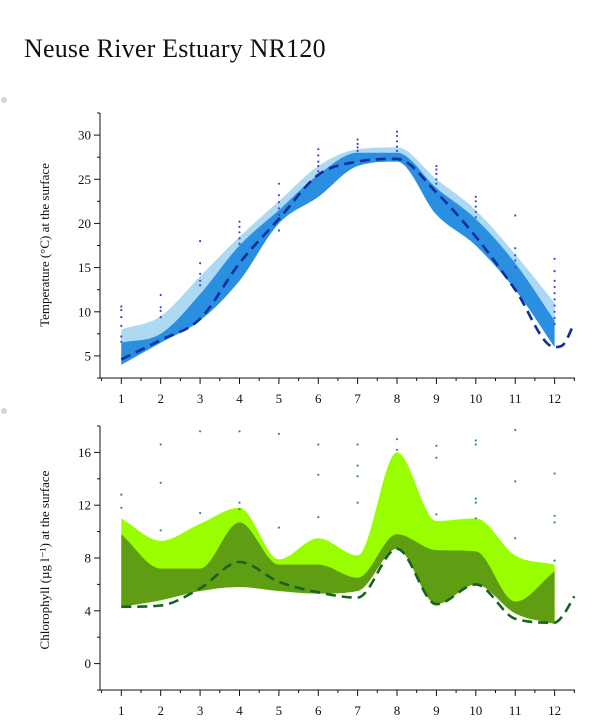  Describe the element at coordinates (397, 710) in the screenshot. I see `x-tick-label: 8` at that location.